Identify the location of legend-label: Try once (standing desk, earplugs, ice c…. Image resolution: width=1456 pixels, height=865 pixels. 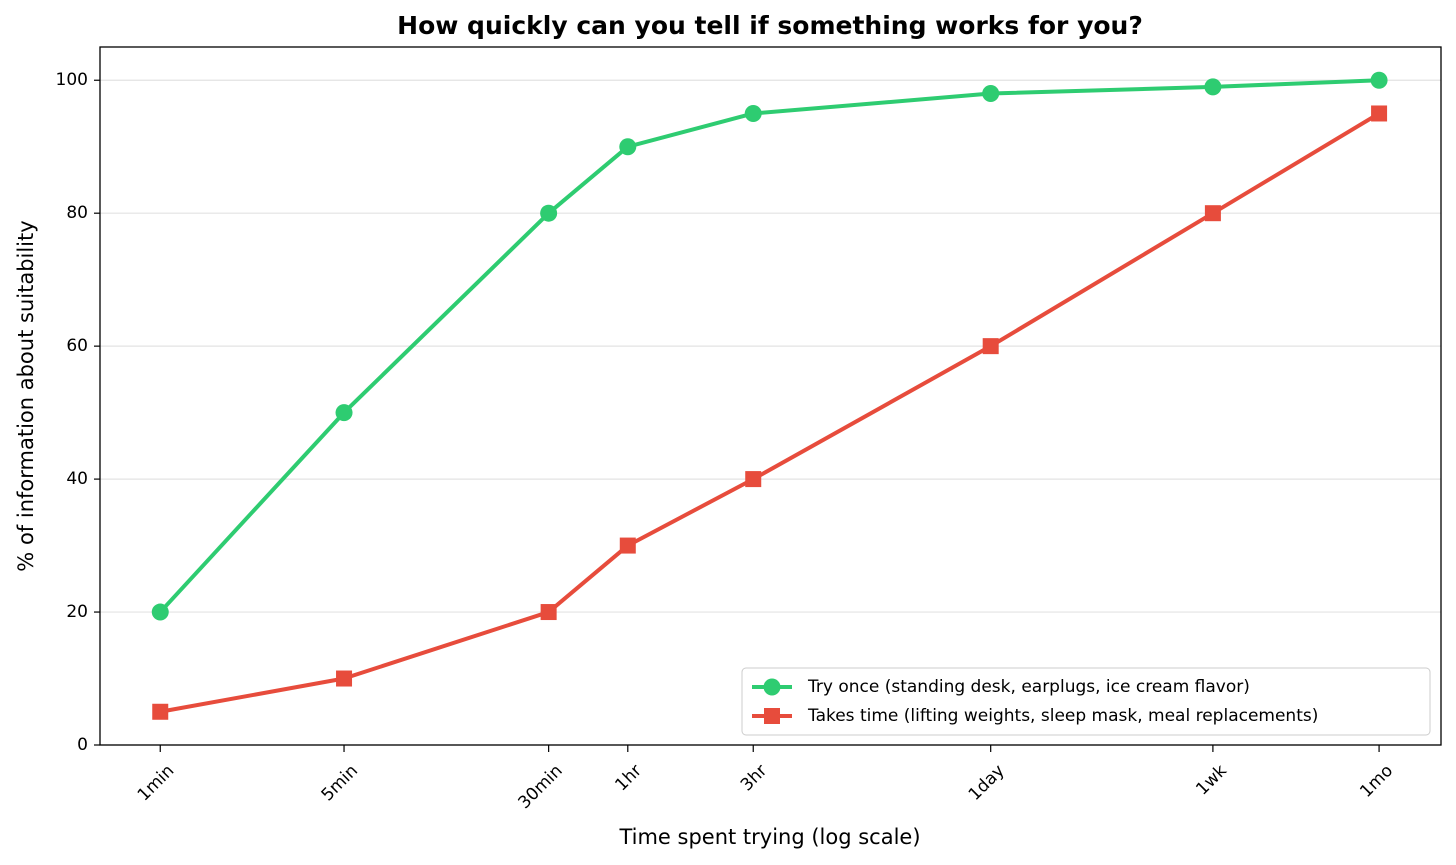
(1028, 687).